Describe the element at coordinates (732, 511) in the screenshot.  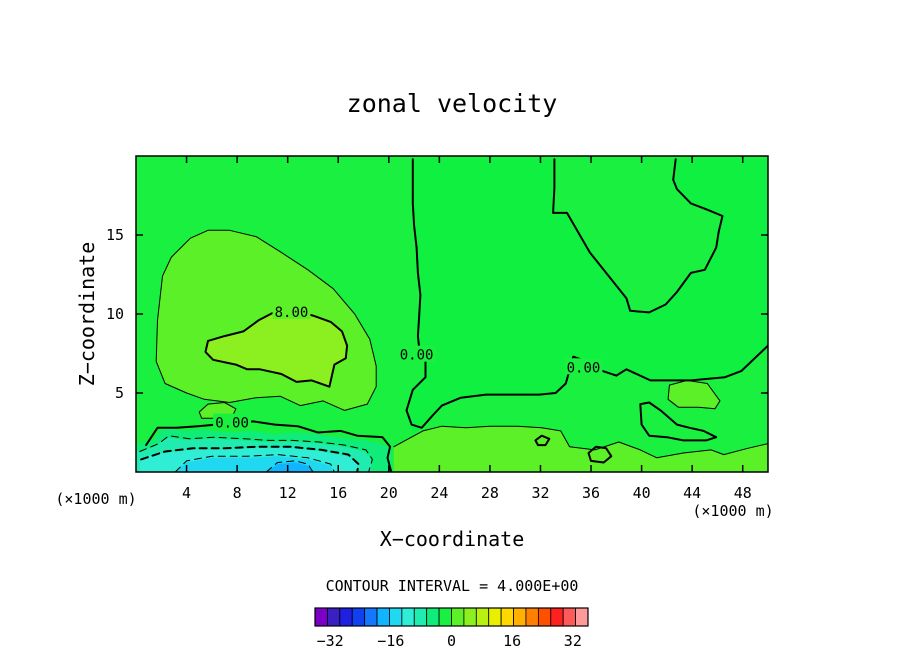
I see `x-axis-unit: (×1000 m)` at that location.